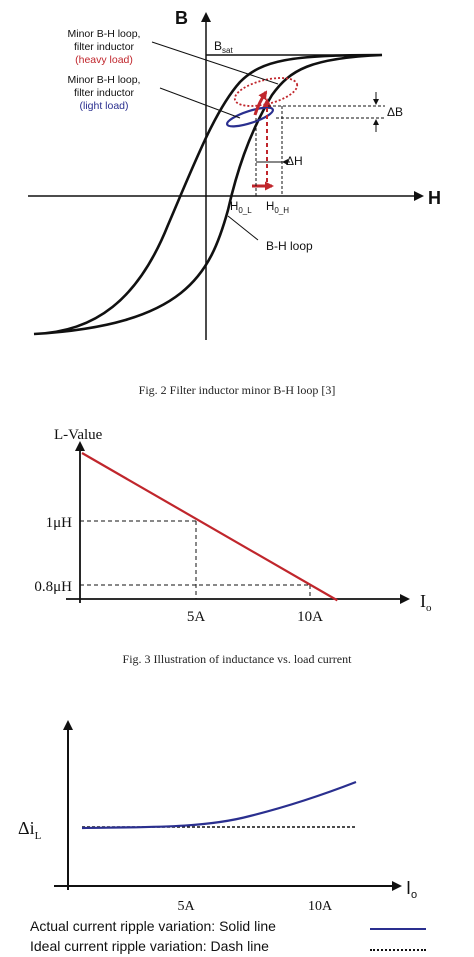 This screenshot has height=957, width=474. What do you see at coordinates (200, 103) in the screenshot?
I see `light-leader` at bounding box center [200, 103].